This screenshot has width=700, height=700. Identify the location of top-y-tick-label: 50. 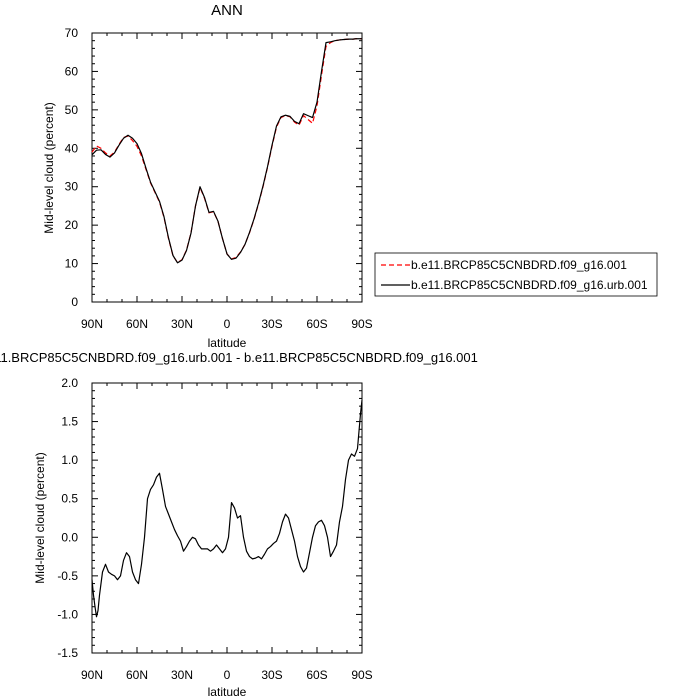
(72, 110).